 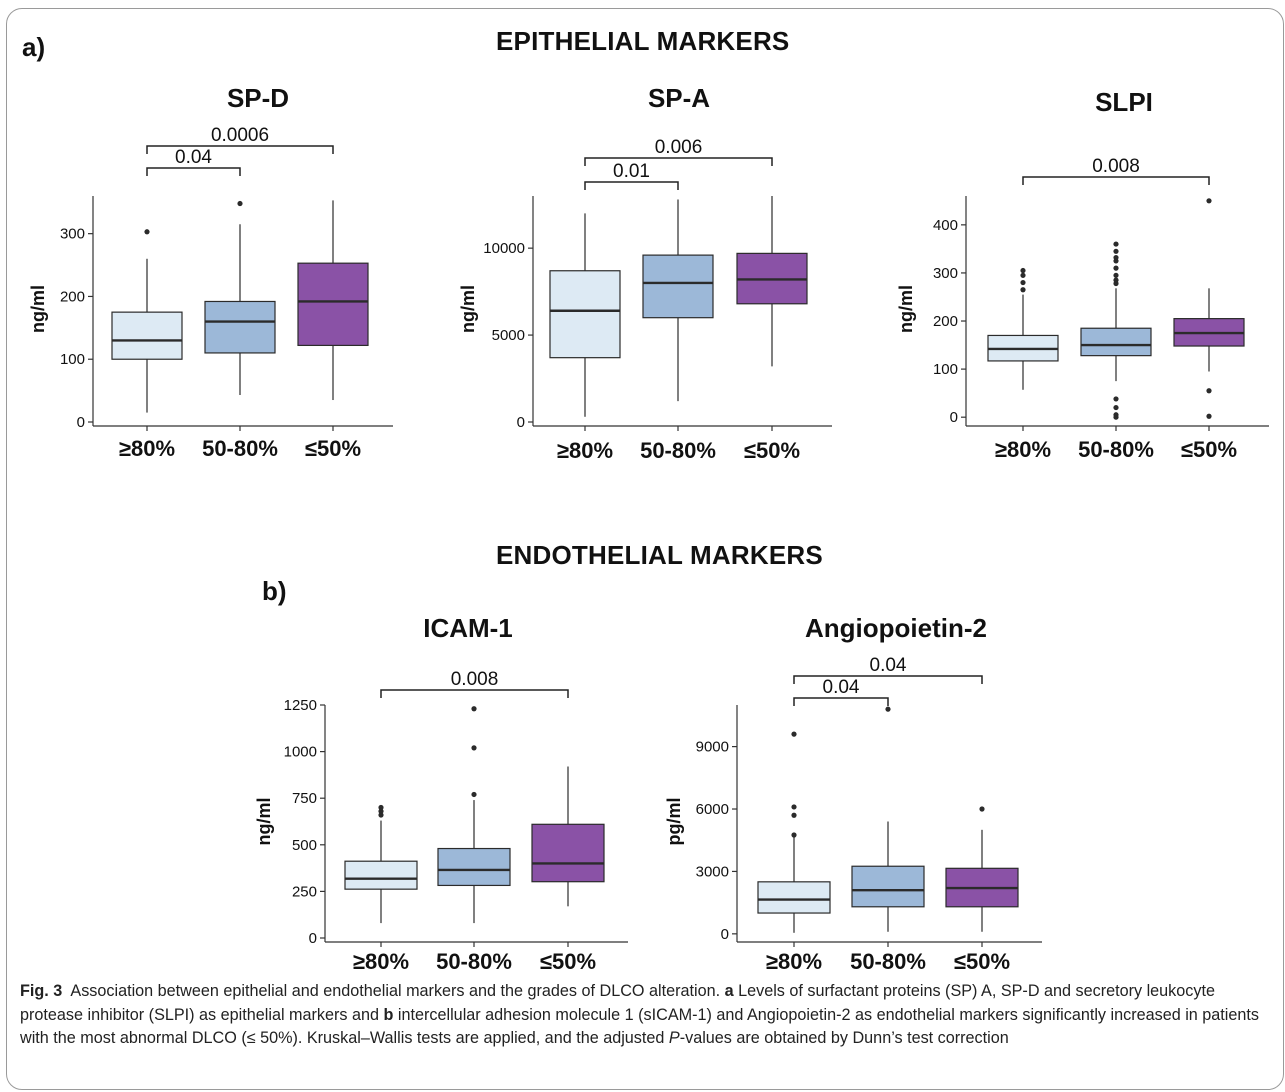 What do you see at coordinates (631, 171) in the screenshot?
I see `sp-a-p-value-0: 0.01` at bounding box center [631, 171].